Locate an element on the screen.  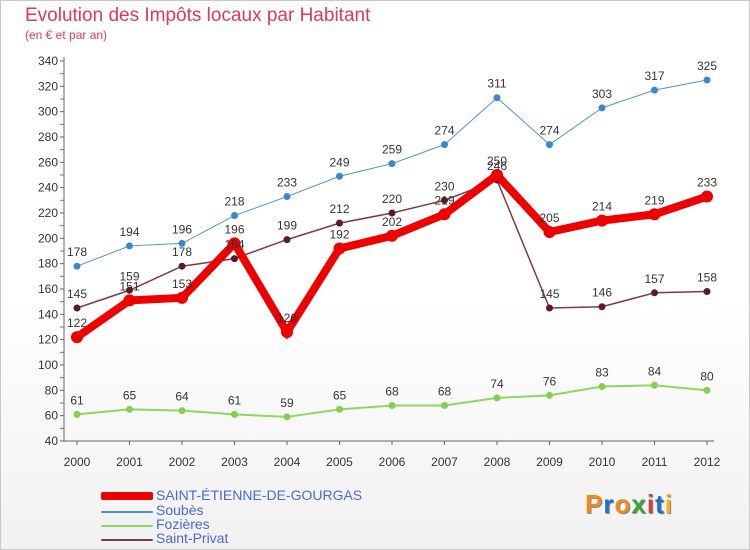
y-tick-label: 180 is located at coordinates (48, 264).